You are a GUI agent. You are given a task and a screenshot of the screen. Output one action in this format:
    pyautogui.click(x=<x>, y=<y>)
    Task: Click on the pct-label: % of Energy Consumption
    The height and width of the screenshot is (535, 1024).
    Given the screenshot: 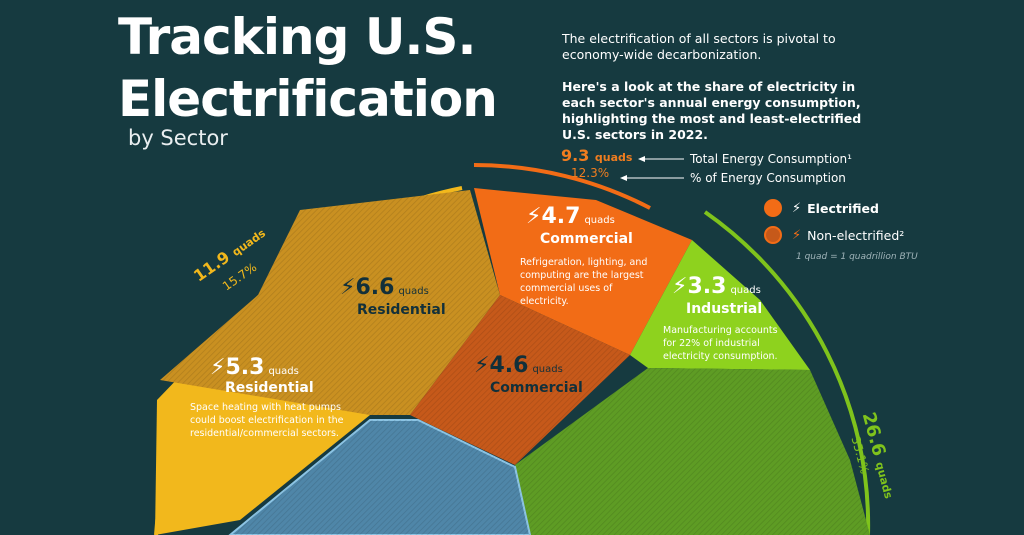 What is the action you would take?
    pyautogui.click(x=768, y=178)
    